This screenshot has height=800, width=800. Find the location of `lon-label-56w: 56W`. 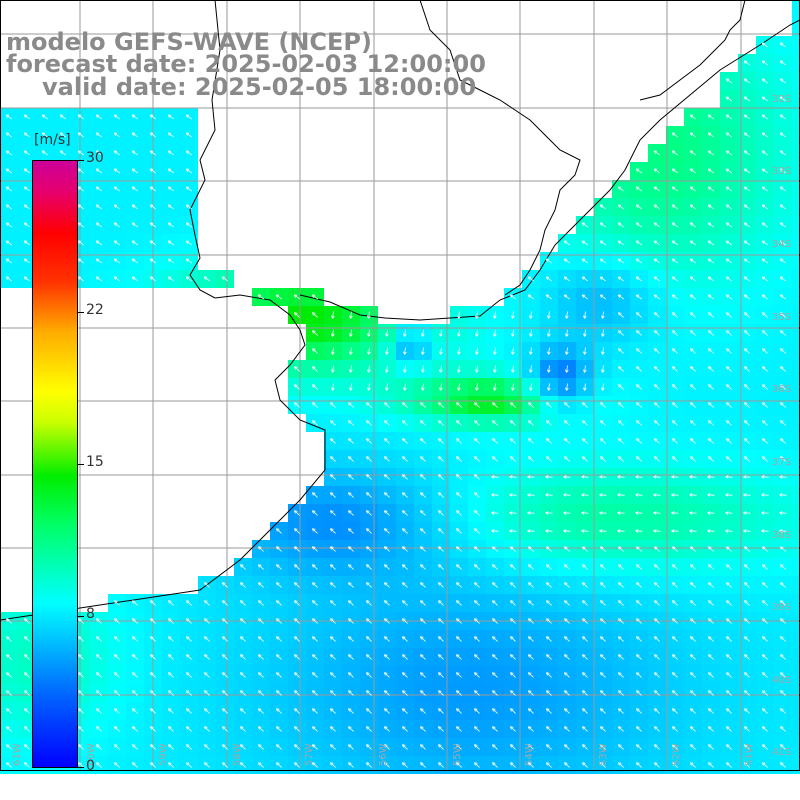

lon-label-56w: 56W is located at coordinates (383, 754).